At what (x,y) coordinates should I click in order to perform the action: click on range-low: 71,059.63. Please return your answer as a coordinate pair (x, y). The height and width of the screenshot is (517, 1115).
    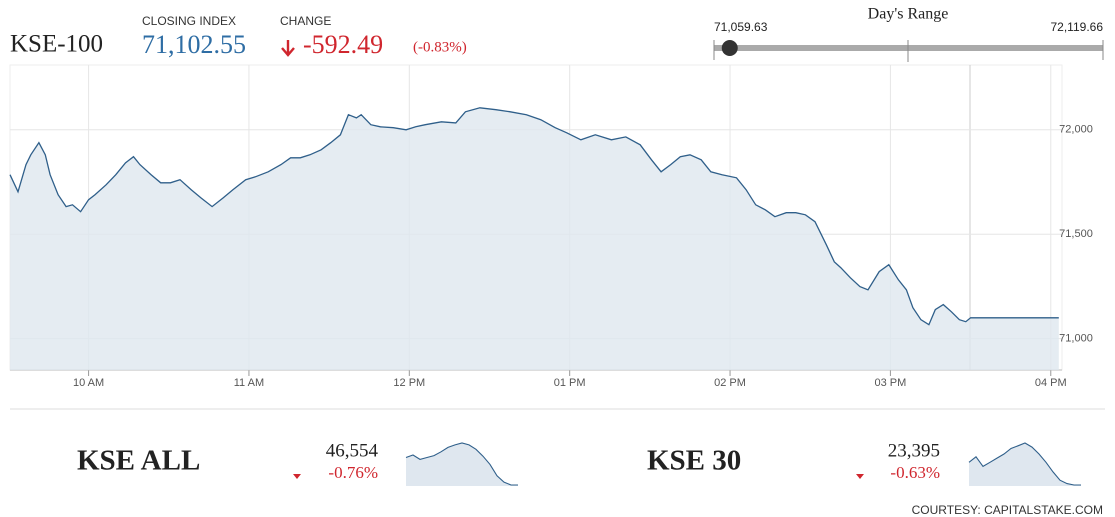
    Looking at the image, I should click on (741, 27).